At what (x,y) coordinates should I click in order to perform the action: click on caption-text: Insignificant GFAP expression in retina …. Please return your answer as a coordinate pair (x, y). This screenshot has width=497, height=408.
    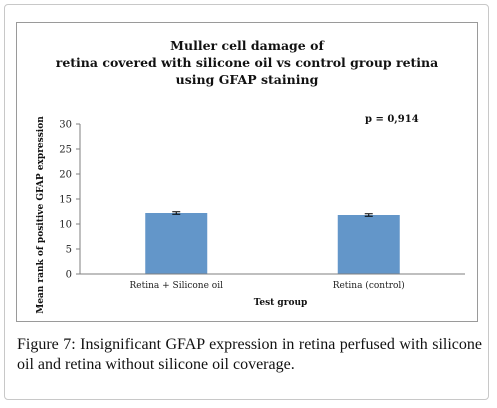
    Looking at the image, I should click on (249, 354).